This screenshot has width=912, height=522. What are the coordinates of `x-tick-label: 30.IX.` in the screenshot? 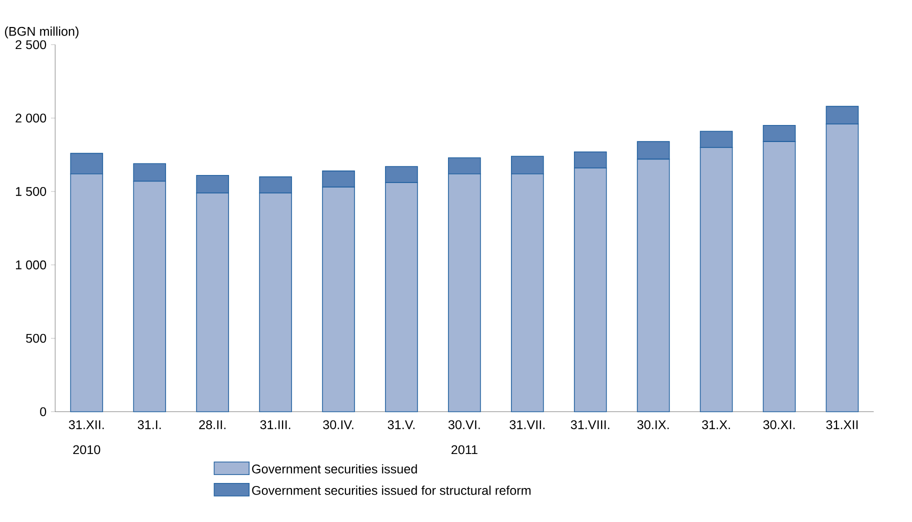 It's located at (653, 424).